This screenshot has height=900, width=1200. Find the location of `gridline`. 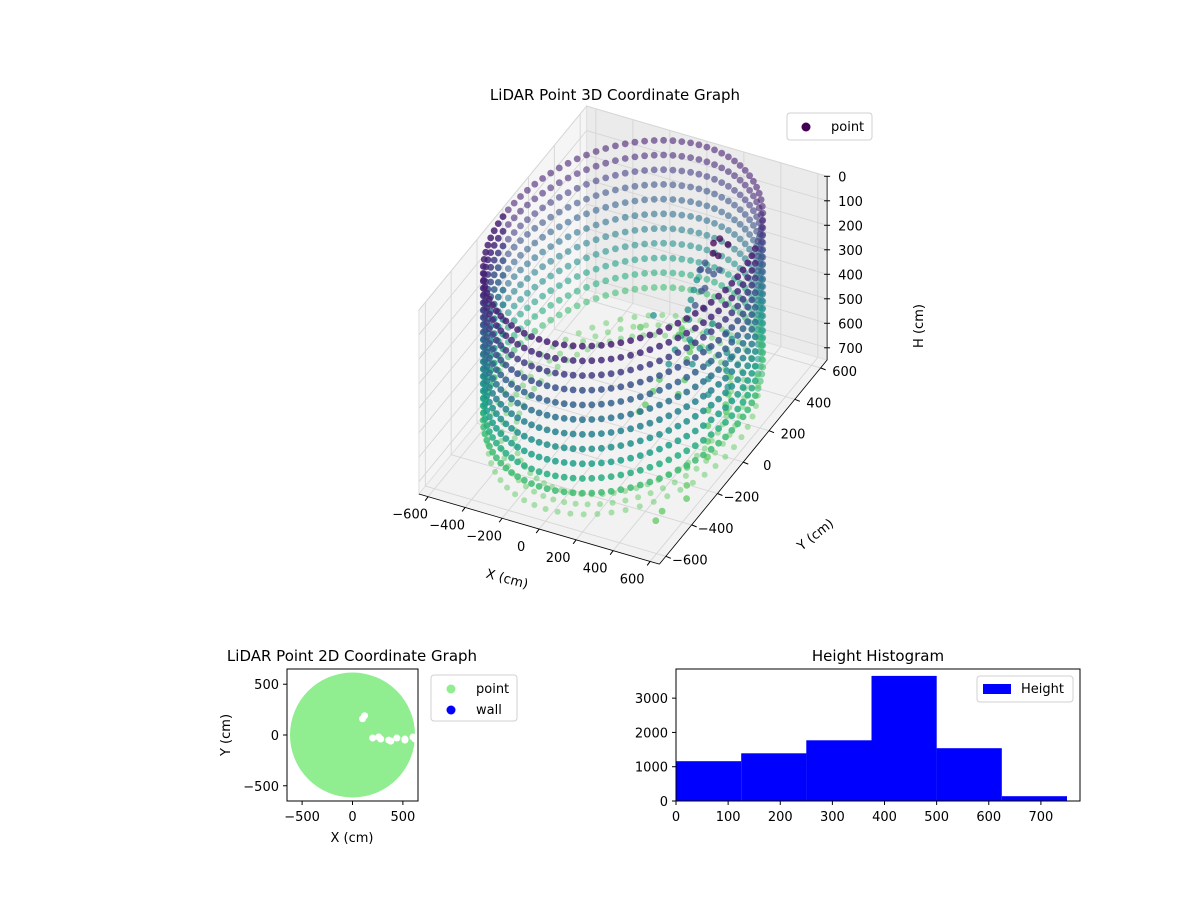

gridline is located at coordinates (707, 215).